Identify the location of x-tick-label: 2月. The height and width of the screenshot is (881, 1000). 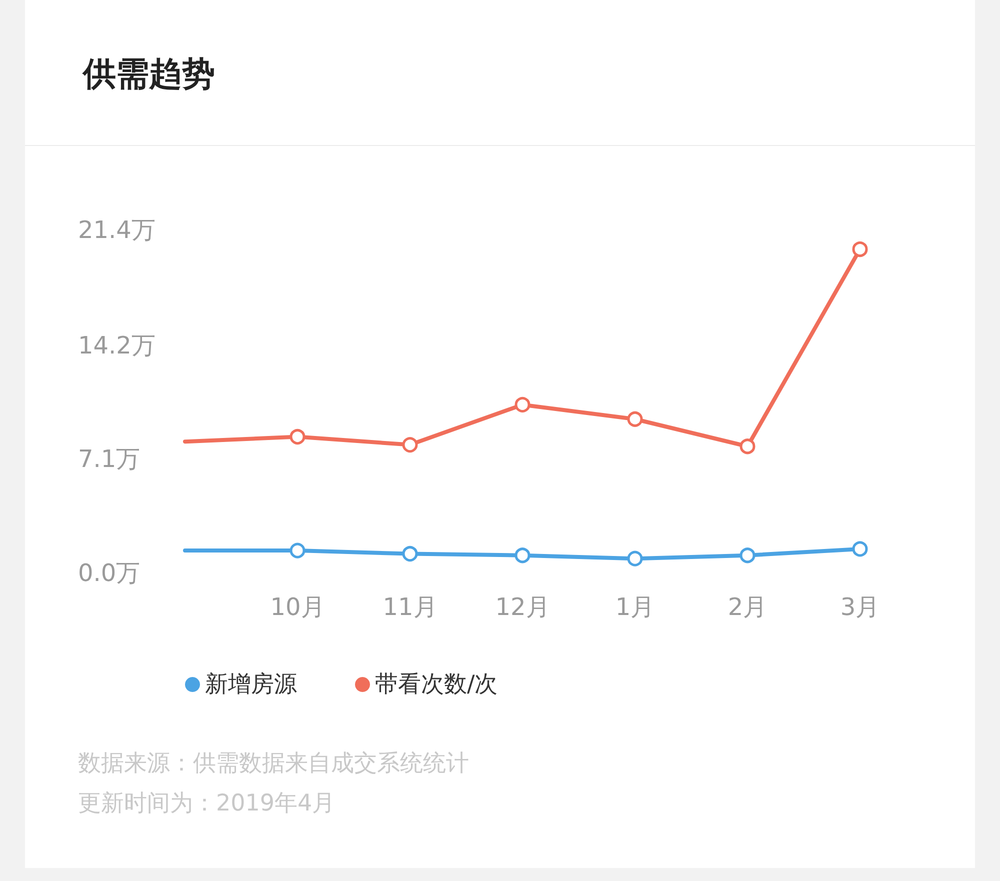
(748, 607).